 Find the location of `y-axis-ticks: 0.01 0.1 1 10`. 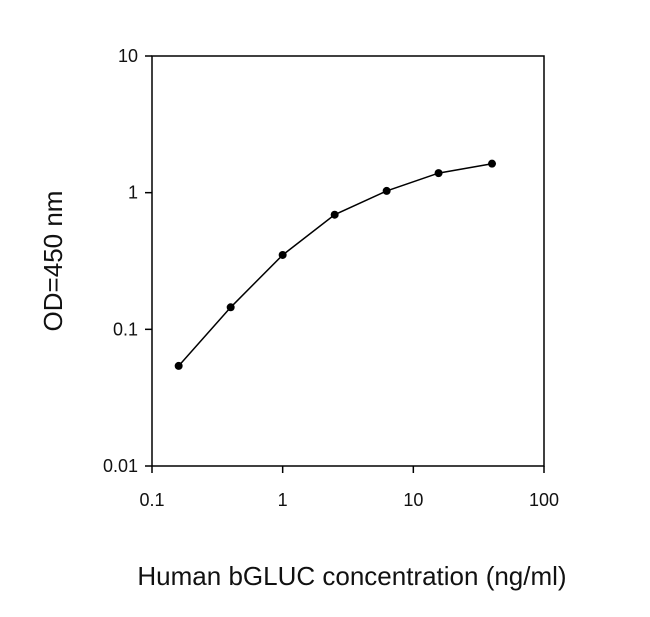

y-axis-ticks: 0.01 0.1 1 10 is located at coordinates (127, 261).